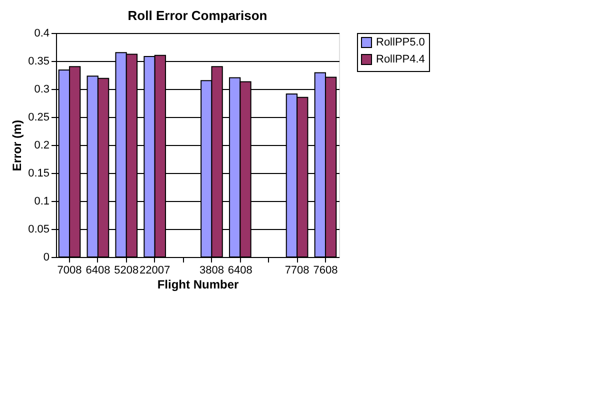  What do you see at coordinates (400, 42) in the screenshot?
I see `legend-label: RollPP5.0` at bounding box center [400, 42].